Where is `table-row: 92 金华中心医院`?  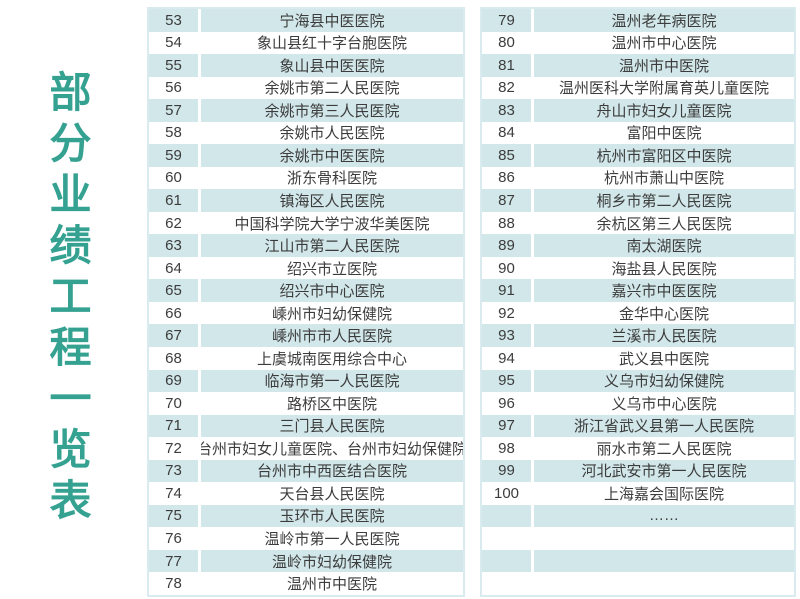 table-row: 92 金华中心医院 is located at coordinates (638, 313).